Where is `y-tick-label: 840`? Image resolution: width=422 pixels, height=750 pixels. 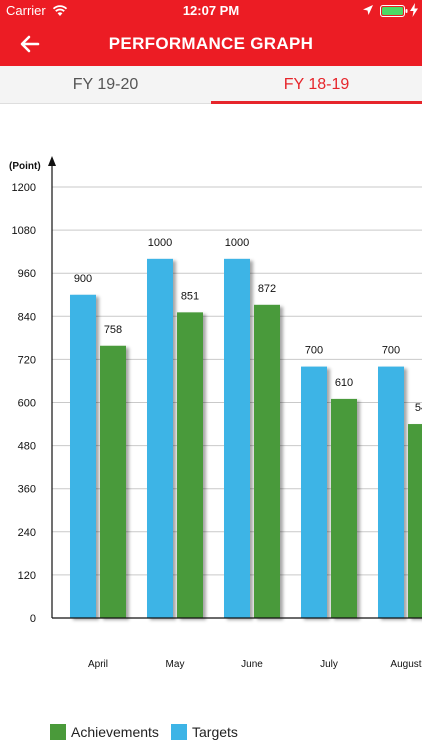 y-tick-label: 840 is located at coordinates (27, 317).